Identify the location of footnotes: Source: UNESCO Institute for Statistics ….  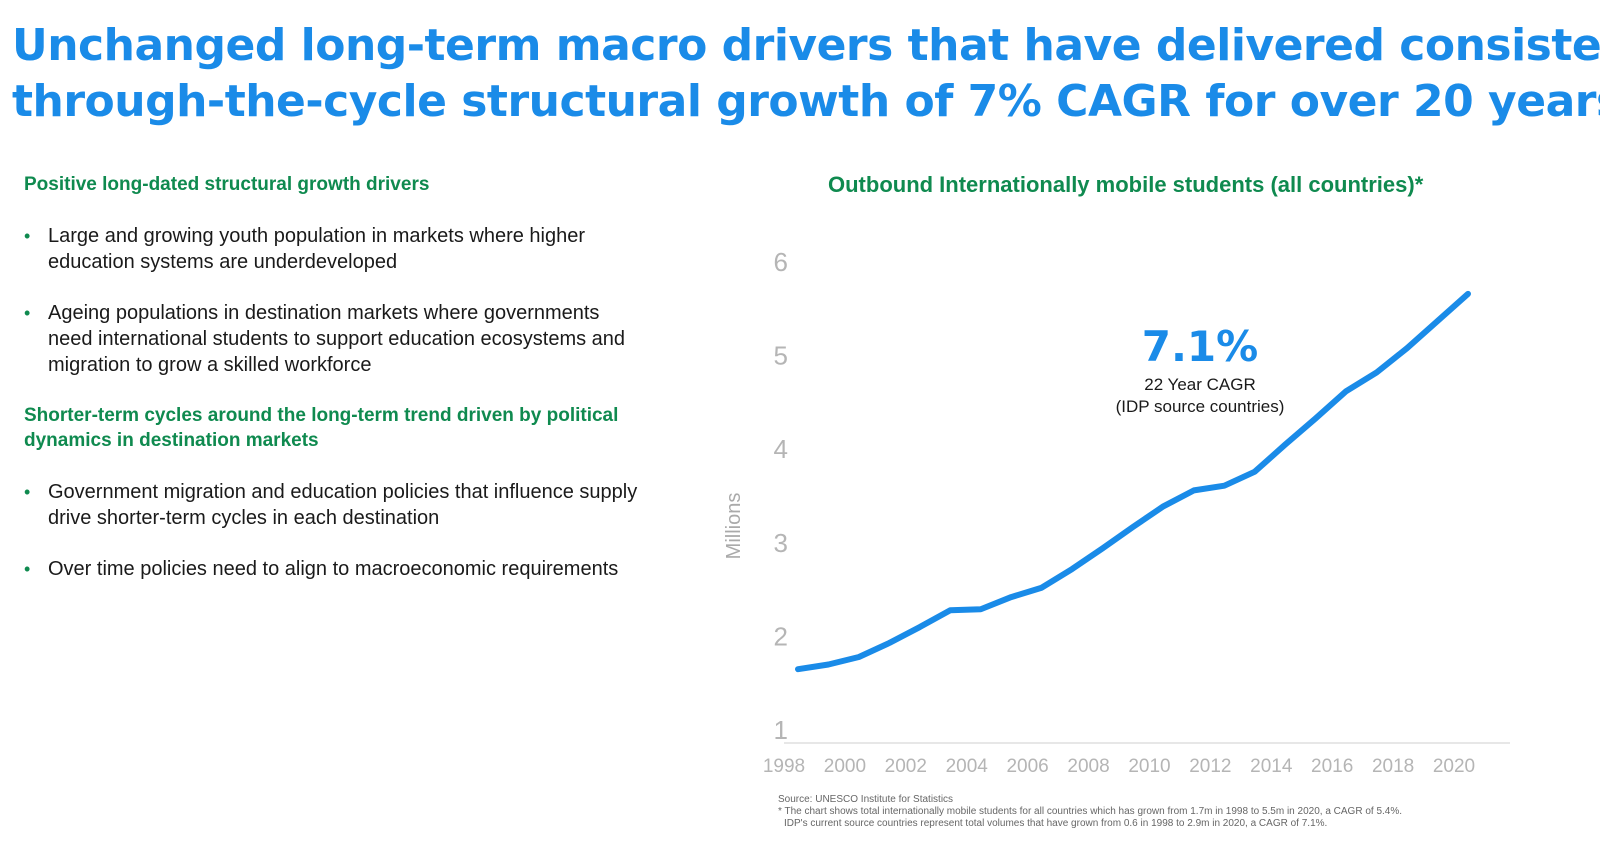
(1178, 812).